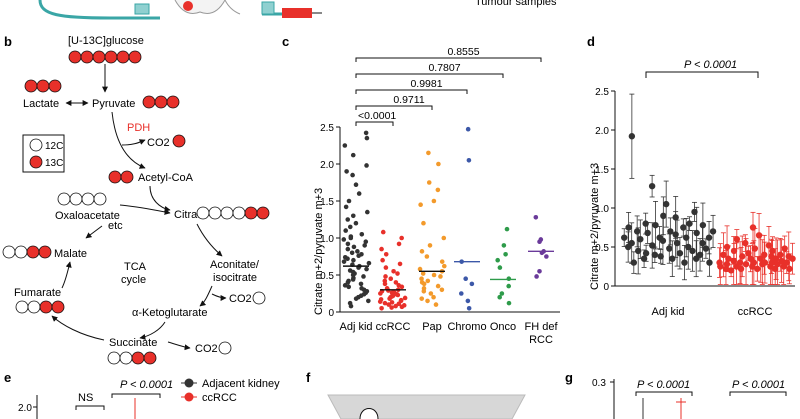  Describe the element at coordinates (70, 254) in the screenshot. I see `malate-label: Malate` at that location.